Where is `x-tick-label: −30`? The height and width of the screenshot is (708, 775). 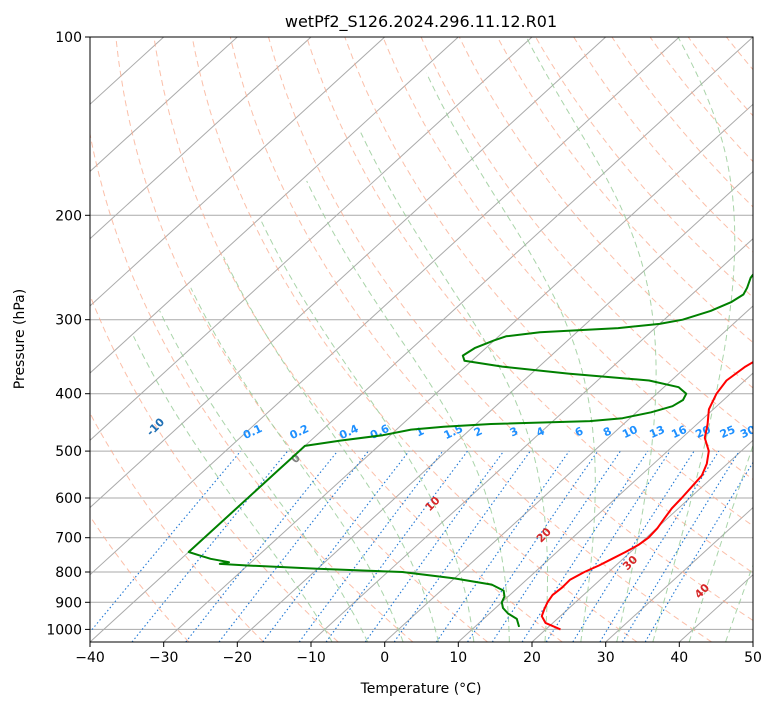
x-tick-label: −30 is located at coordinates (164, 658).